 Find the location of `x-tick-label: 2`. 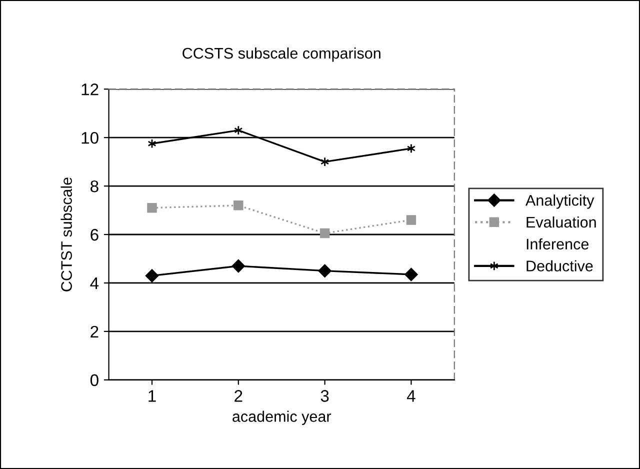

x-tick-label: 2 is located at coordinates (238, 396).